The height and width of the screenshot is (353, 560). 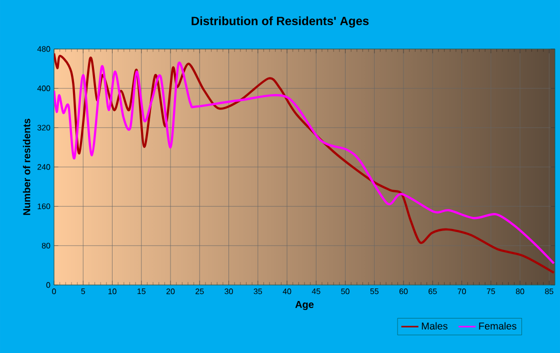 I want to click on x-tick-label: 45, so click(x=316, y=291).